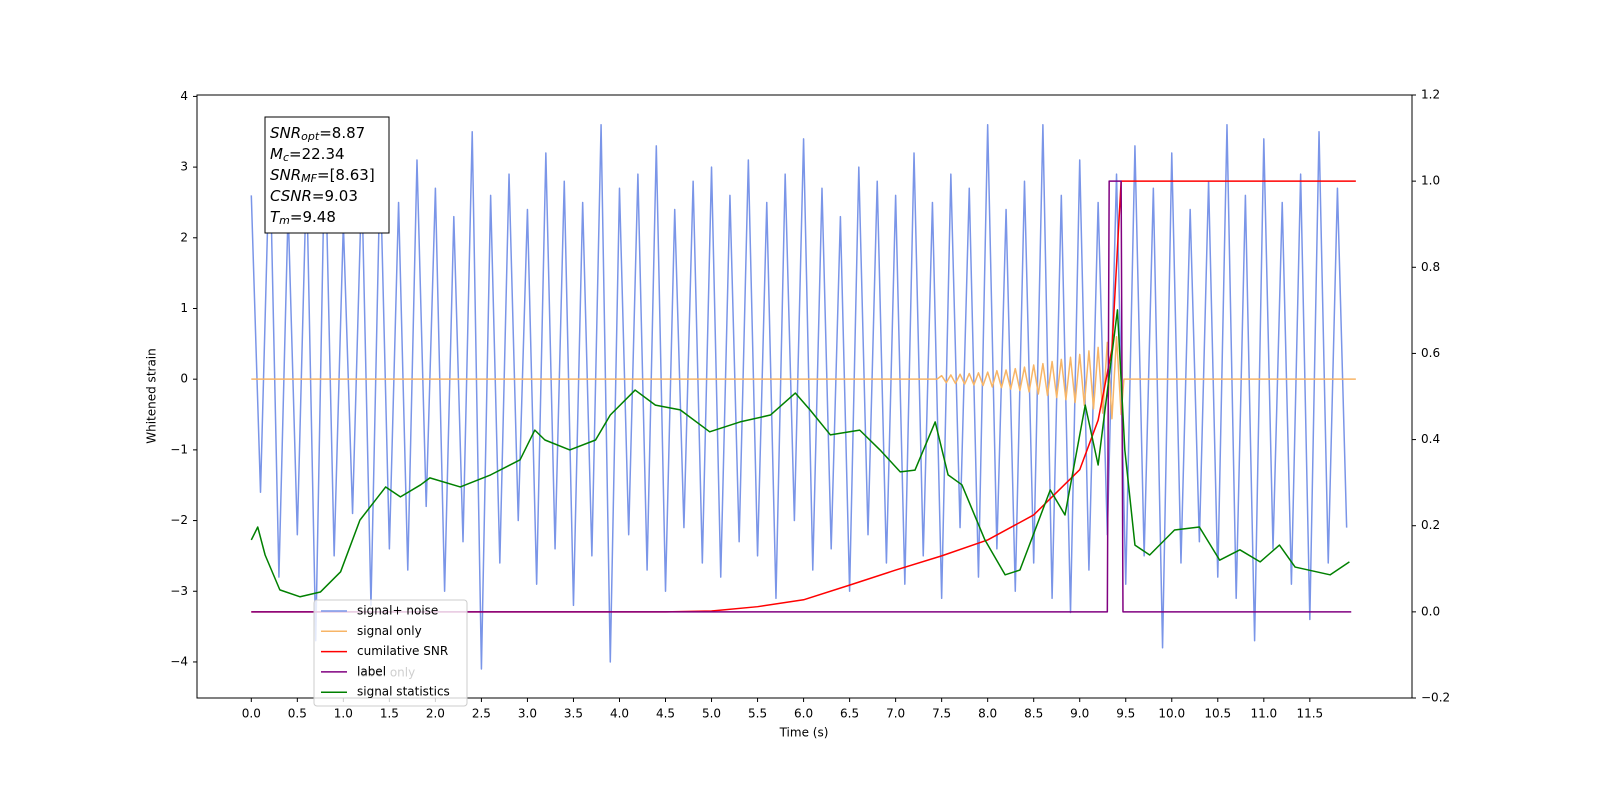 The height and width of the screenshot is (800, 1600). Describe the element at coordinates (284, 220) in the screenshot. I see `annotation-subscript: m` at that location.